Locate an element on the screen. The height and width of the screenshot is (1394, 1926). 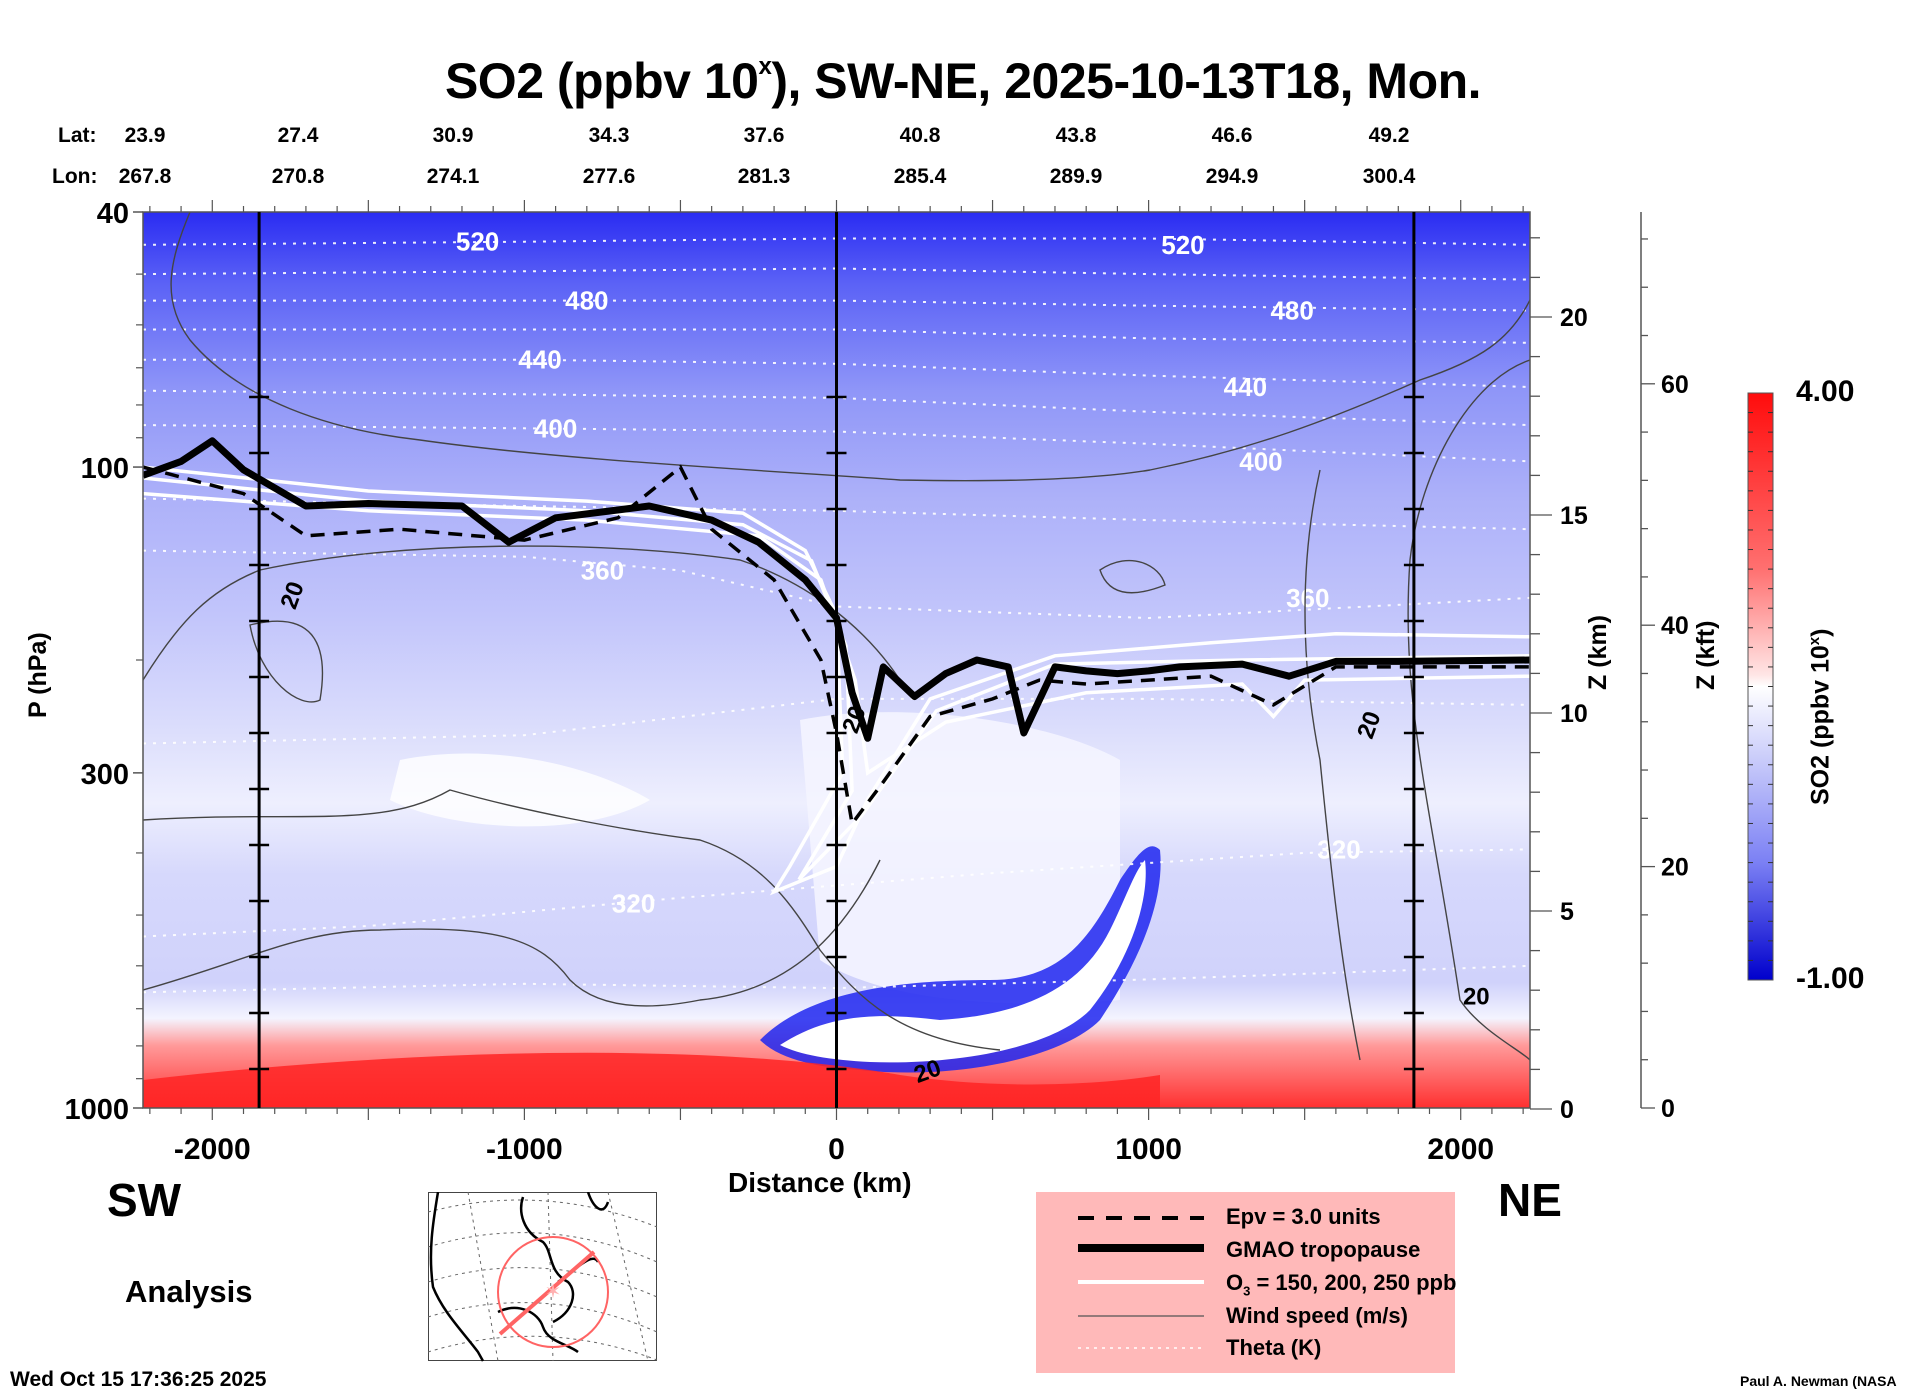
lon-value: 281.3 is located at coordinates (764, 176).